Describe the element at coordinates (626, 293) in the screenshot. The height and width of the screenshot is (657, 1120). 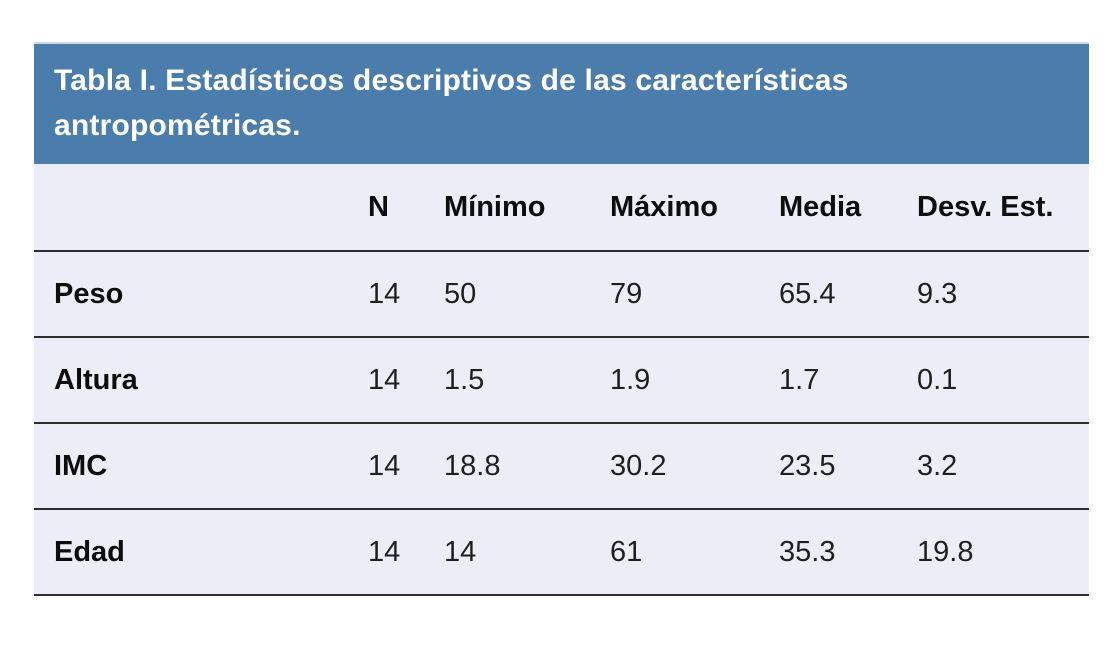
I see `cell-maximo: 79` at that location.